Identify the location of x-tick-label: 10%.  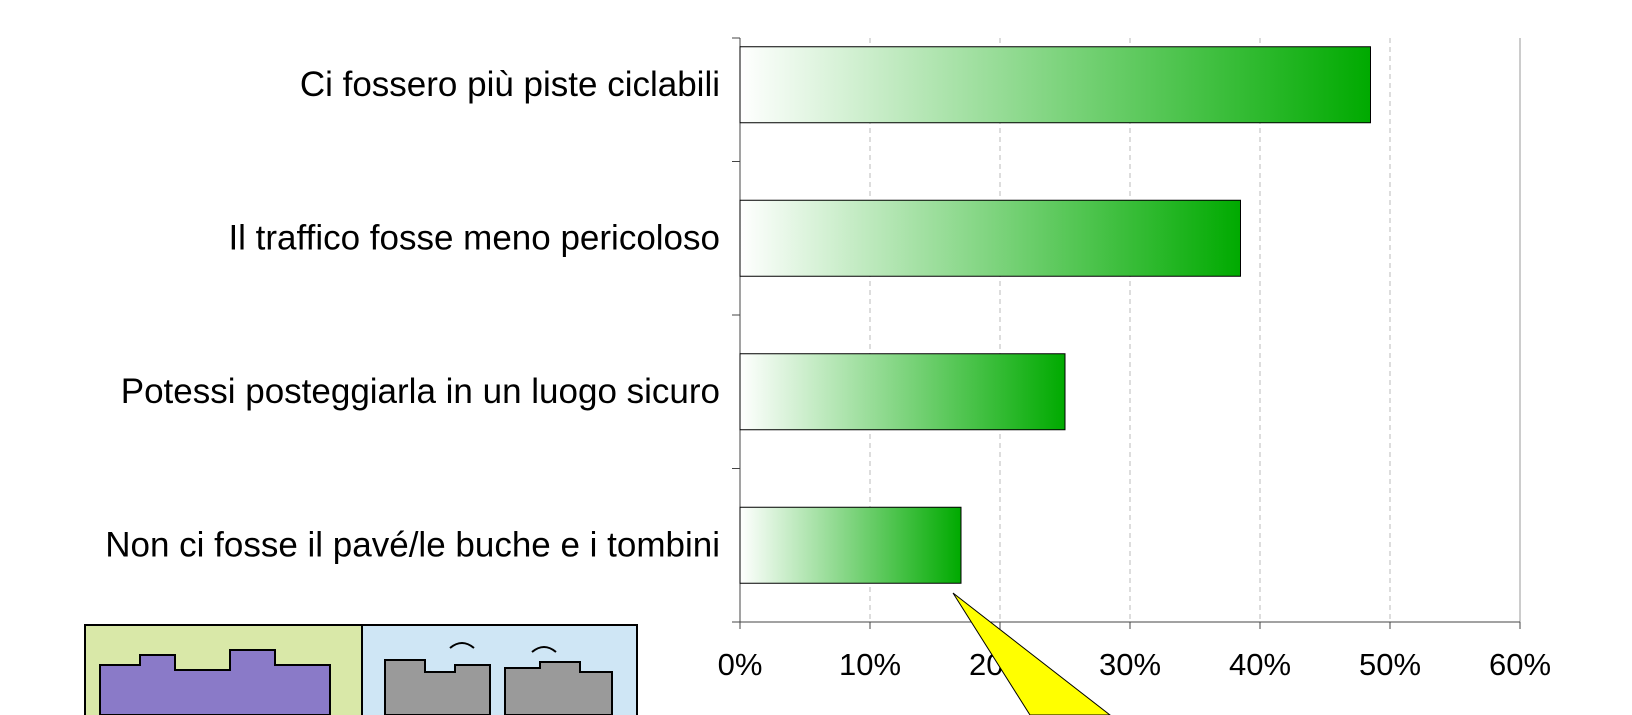
(870, 664).